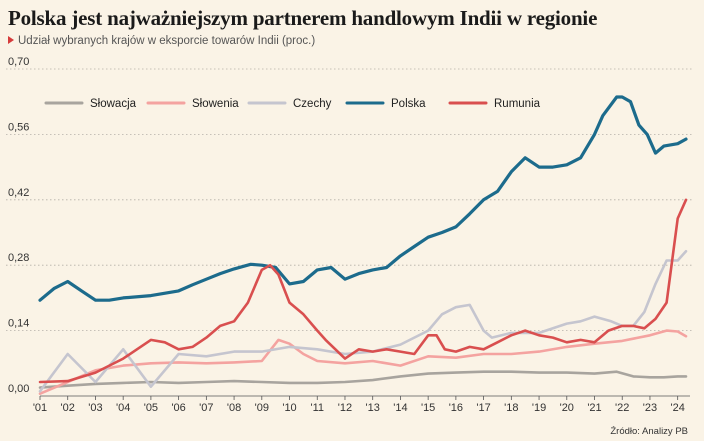 The image size is (704, 441). Describe the element at coordinates (428, 408) in the screenshot. I see `x-tick-label: '15` at that location.